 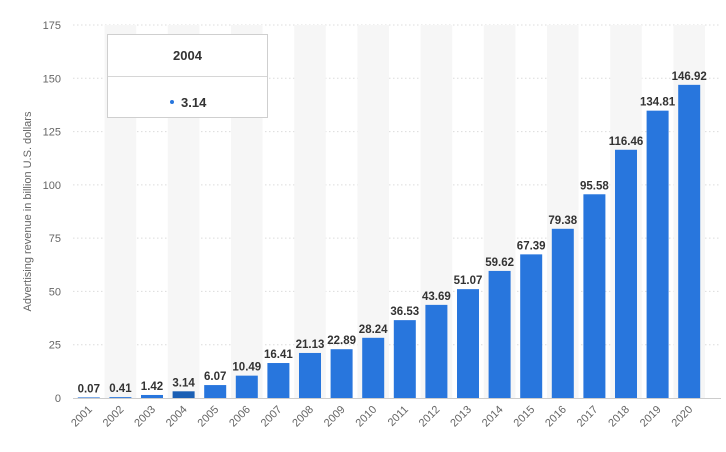 I want to click on data-label-2015: 67.39, so click(x=531, y=246).